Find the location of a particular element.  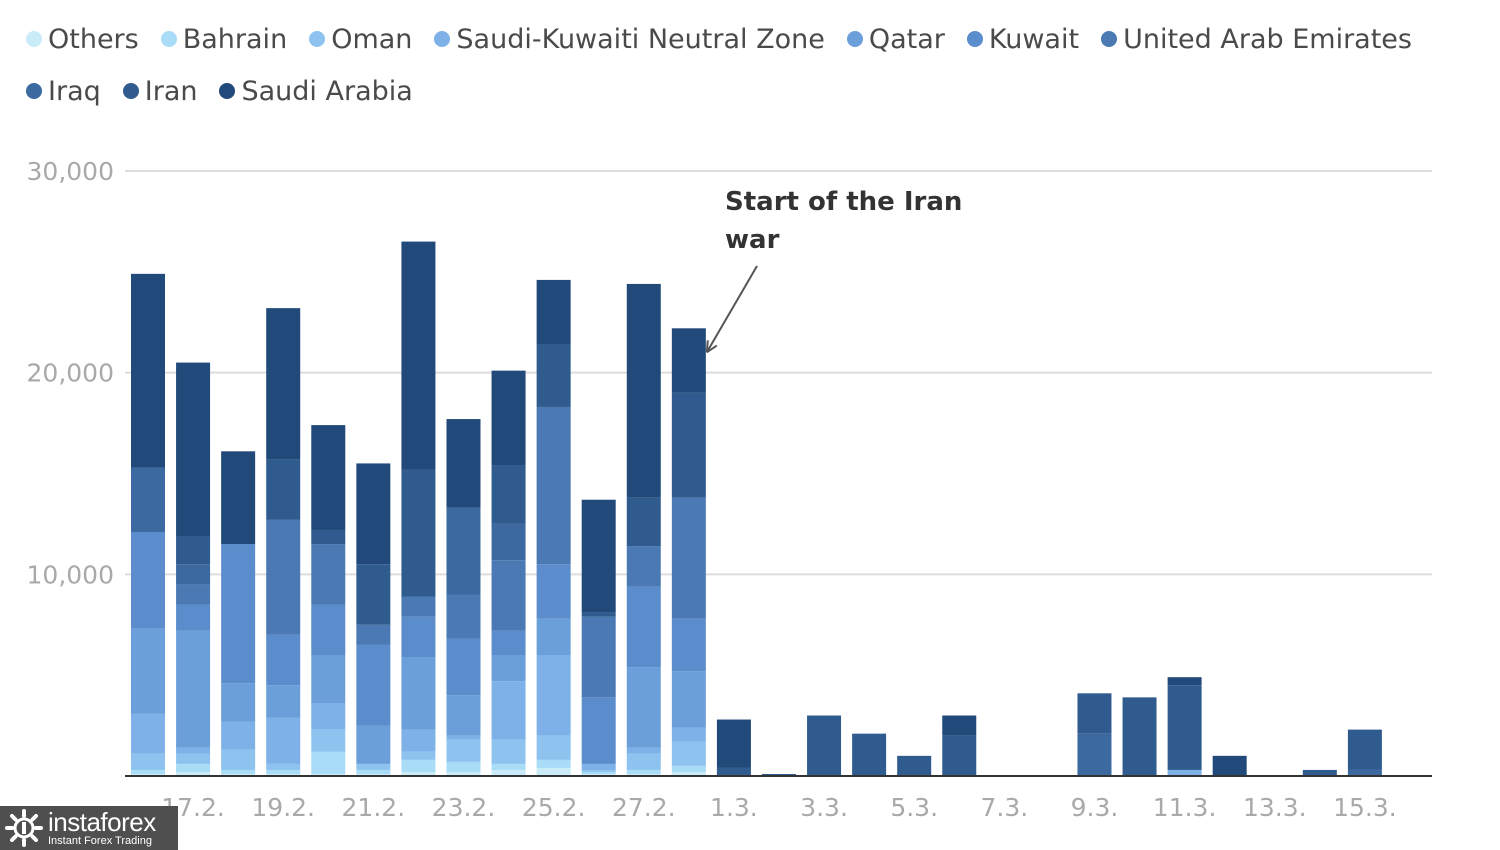

y-tick-label: 30,000 is located at coordinates (70, 171).